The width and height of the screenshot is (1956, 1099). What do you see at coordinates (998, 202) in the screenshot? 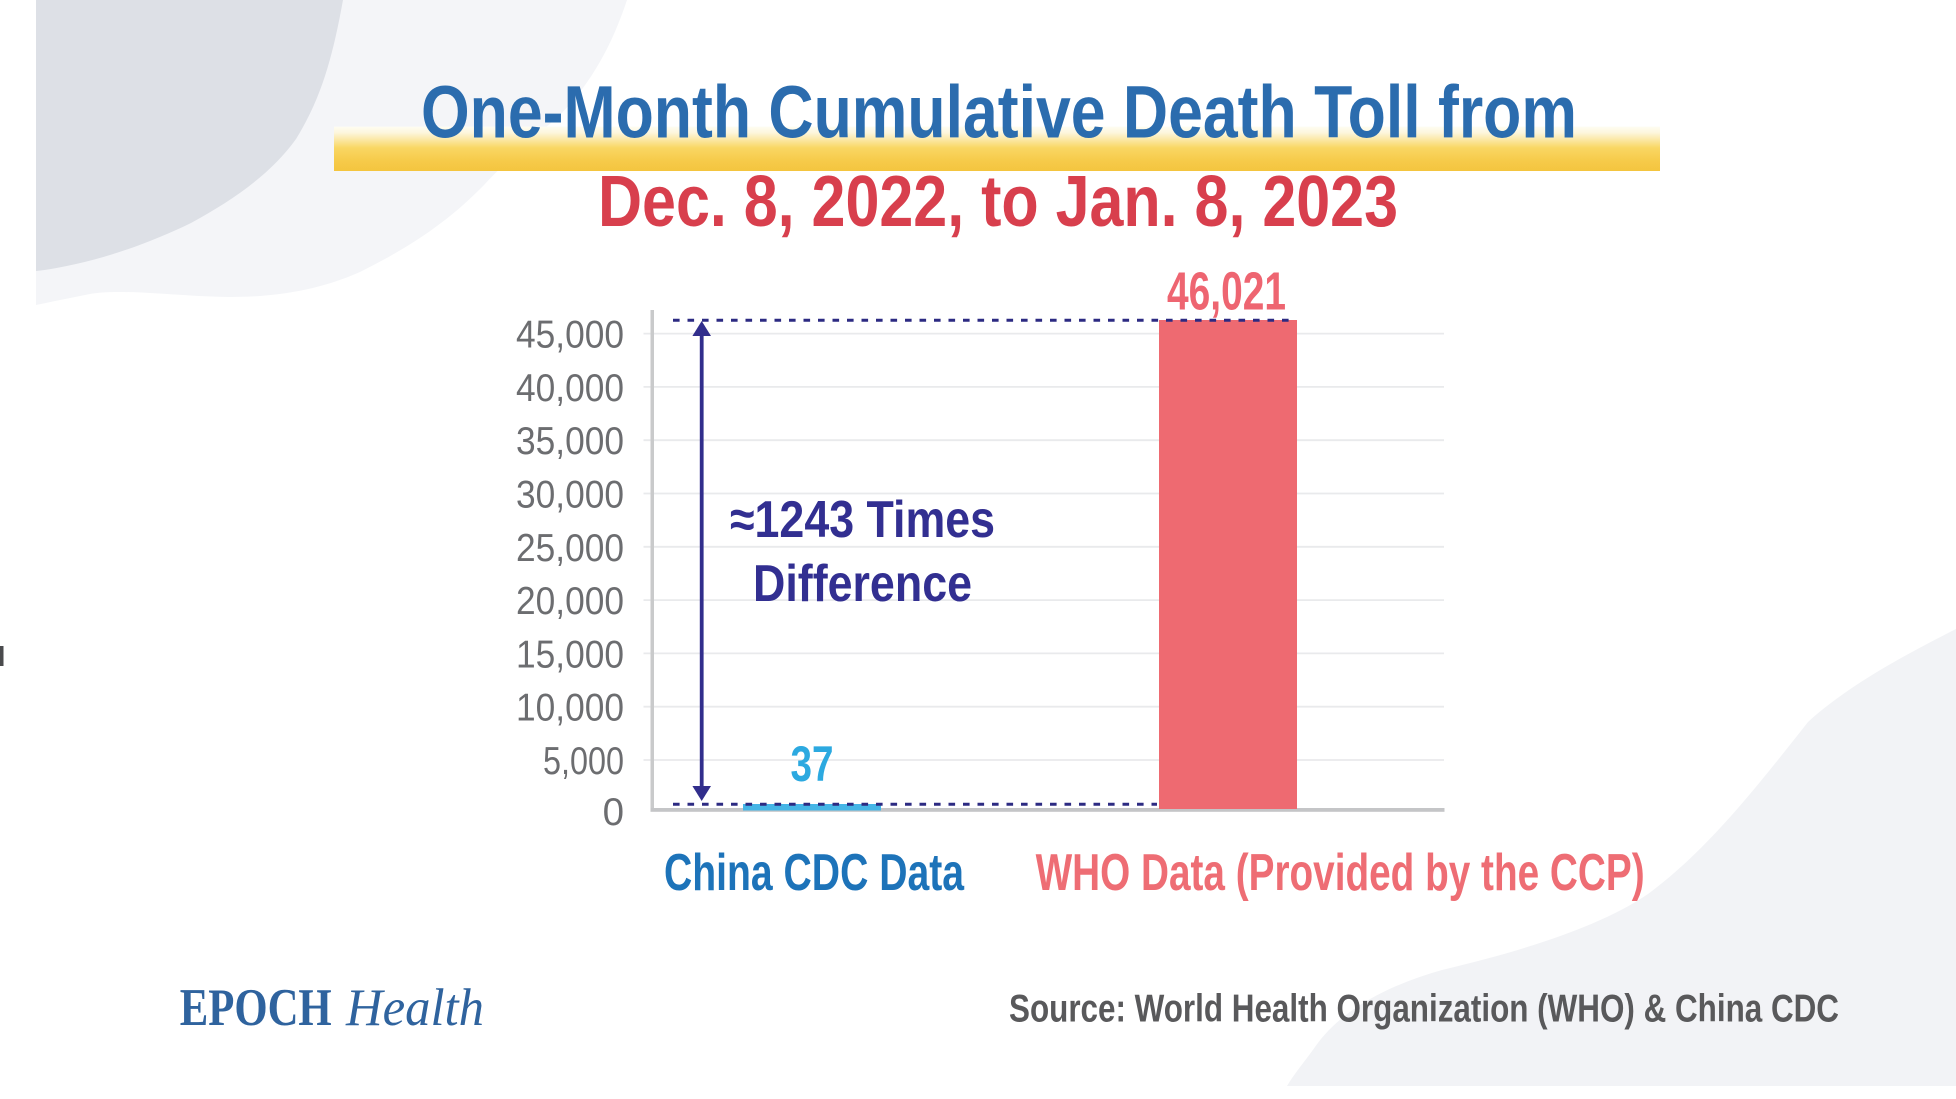
I see `svg-text: Dec. 8, 2022, to Jan. 8, 2023` at bounding box center [998, 202].